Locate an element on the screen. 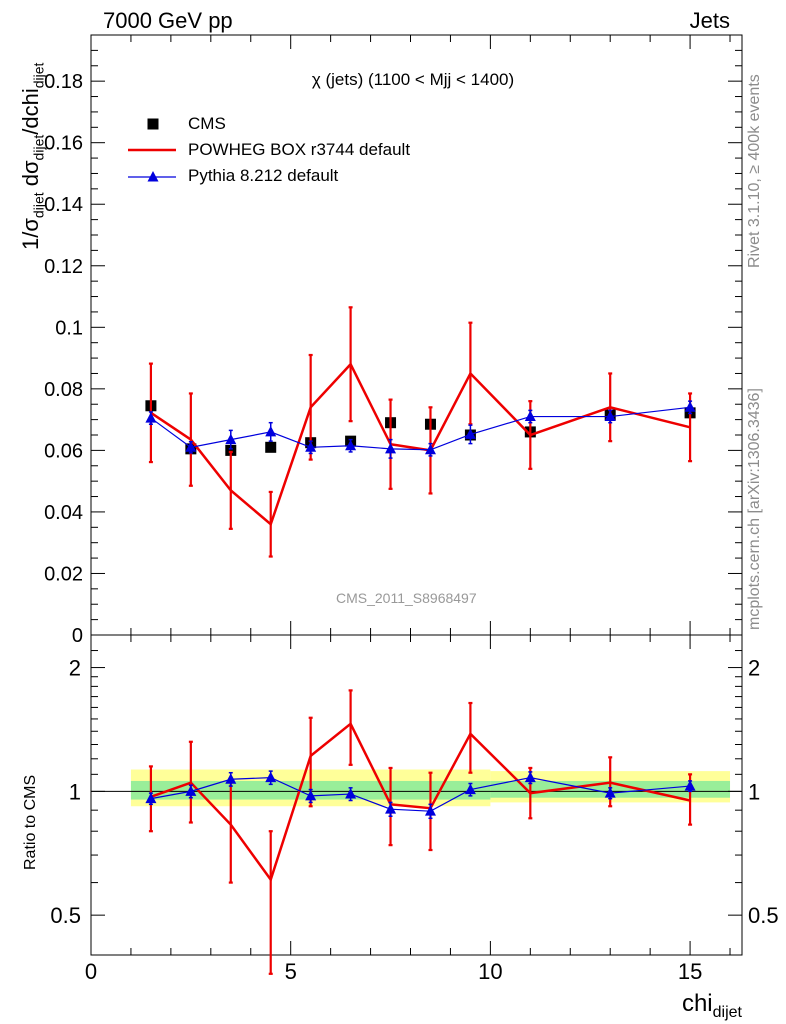 This screenshot has height=1024, width=786. x-tick-label: 10 is located at coordinates (490, 971).